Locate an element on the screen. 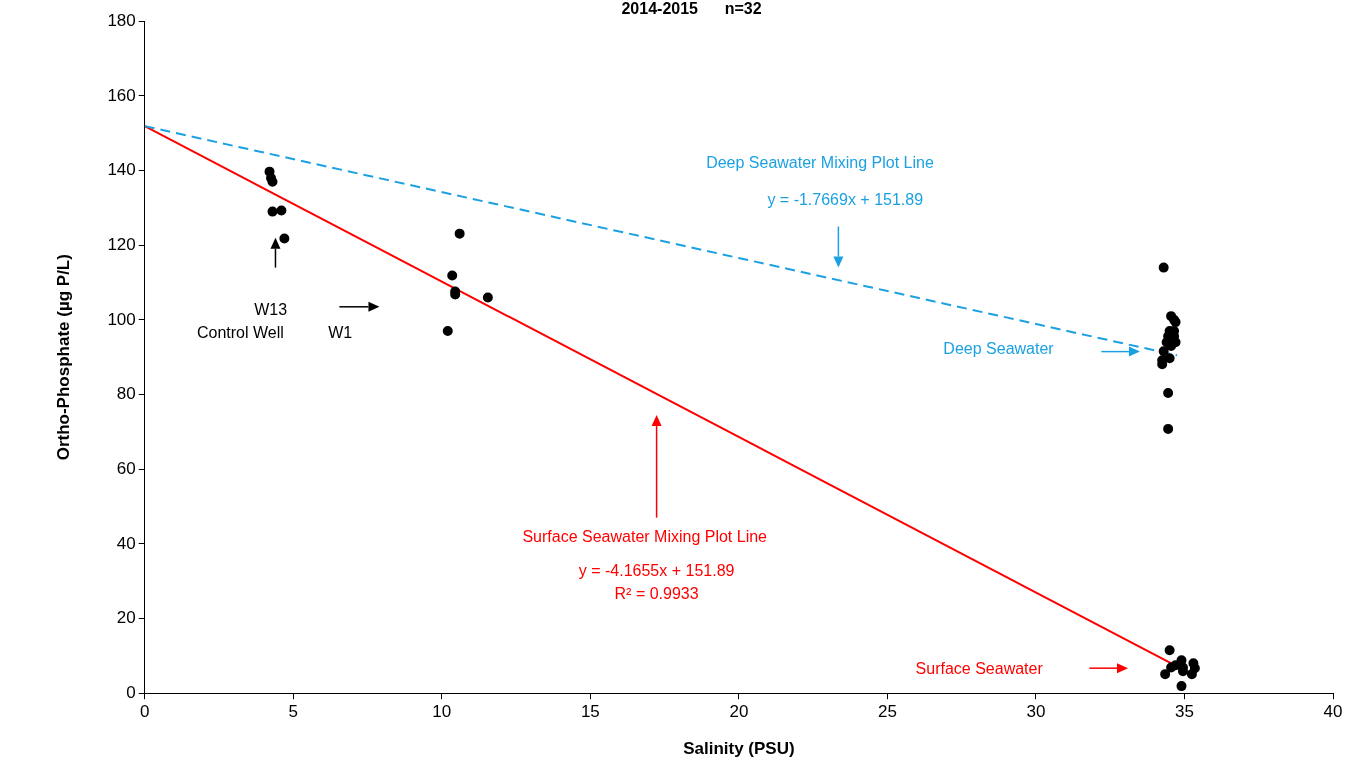 Image resolution: width=1361 pixels, height=774 pixels. chart-title: 2014-2015 n=32 is located at coordinates (691, 9).